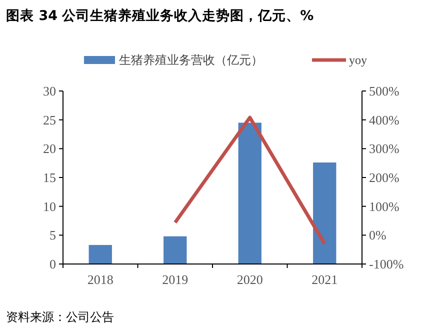 The image size is (439, 332). Describe the element at coordinates (191, 60) in the screenshot. I see `legend-label: 生猪养殖业务营收（亿元）` at that location.